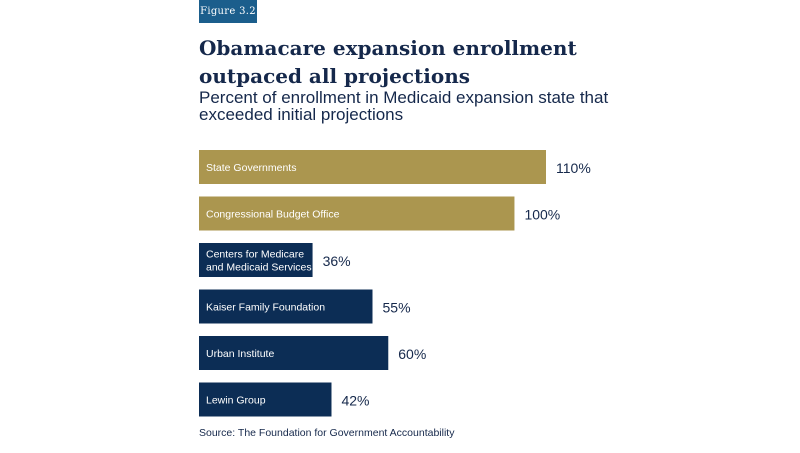 The image size is (800, 453). Describe the element at coordinates (259, 268) in the screenshot. I see `category-label: and Medicaid Services` at that location.